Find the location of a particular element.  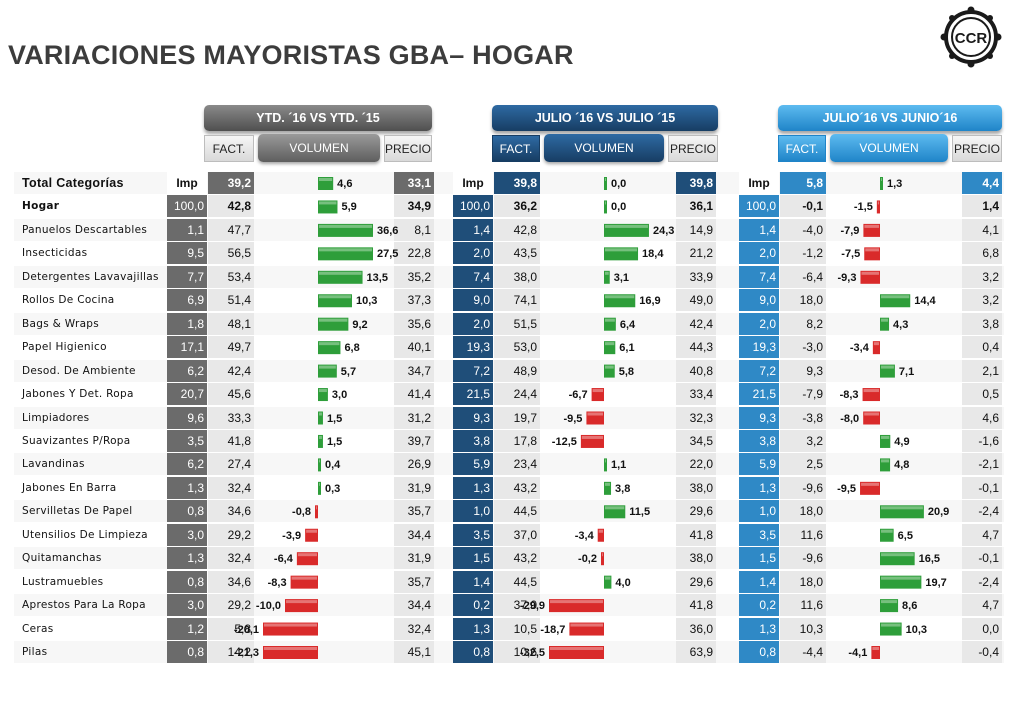

volume-label: 4,0 is located at coordinates (623, 582).